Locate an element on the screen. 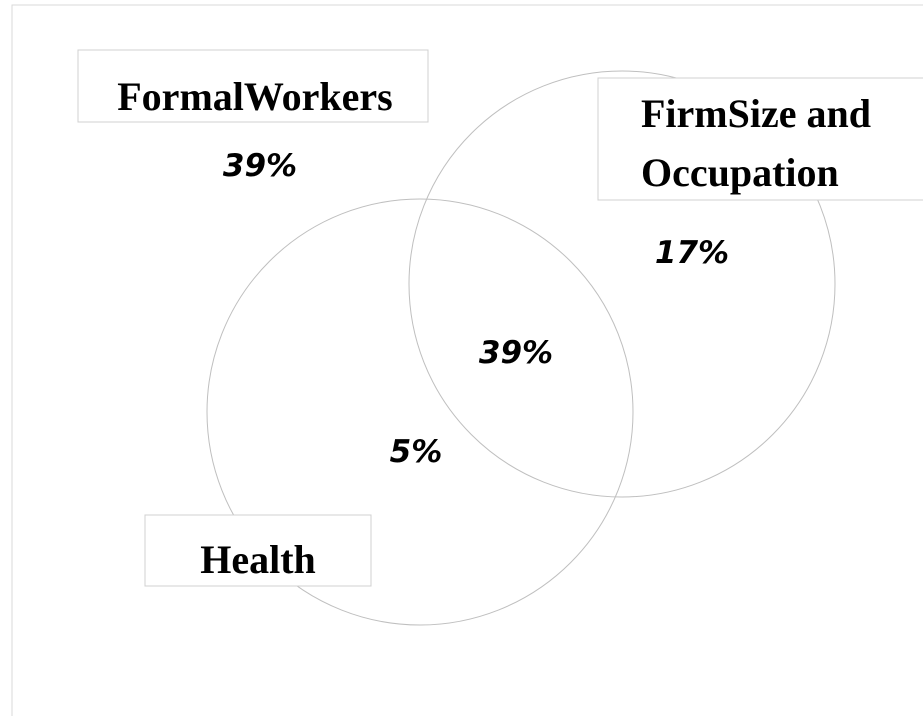 This screenshot has width=923, height=716. set-label: FormalWorkers is located at coordinates (255, 96).